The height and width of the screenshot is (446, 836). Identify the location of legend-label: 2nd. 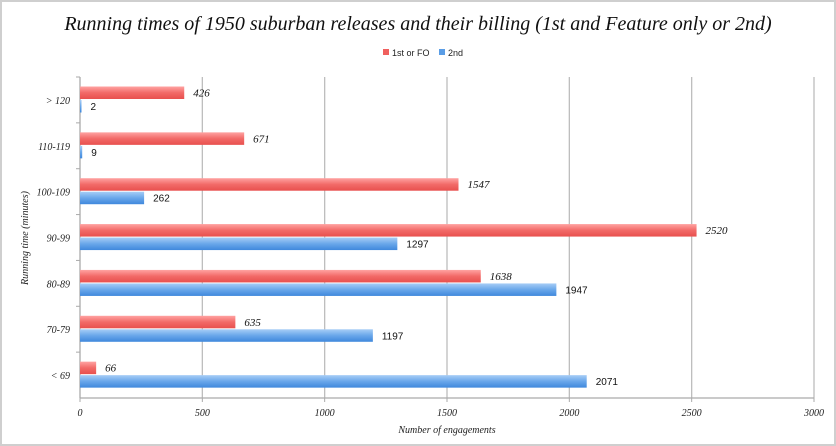
(455, 53).